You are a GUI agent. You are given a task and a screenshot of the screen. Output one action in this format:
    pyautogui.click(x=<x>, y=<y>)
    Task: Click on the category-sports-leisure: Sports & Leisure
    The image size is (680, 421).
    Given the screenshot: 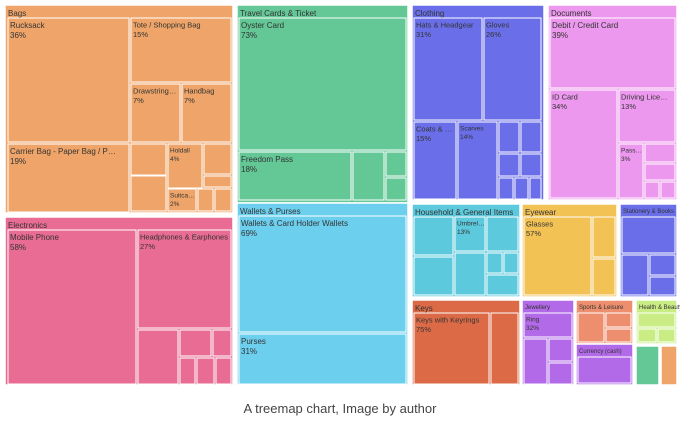 What is the action you would take?
    pyautogui.click(x=604, y=322)
    